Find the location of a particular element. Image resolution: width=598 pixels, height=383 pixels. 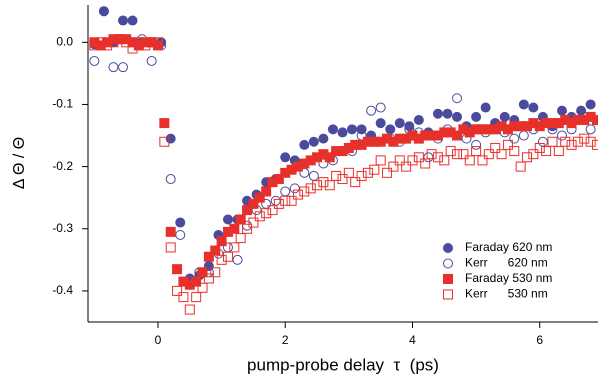

x-tick-label: 4 is located at coordinates (412, 340).